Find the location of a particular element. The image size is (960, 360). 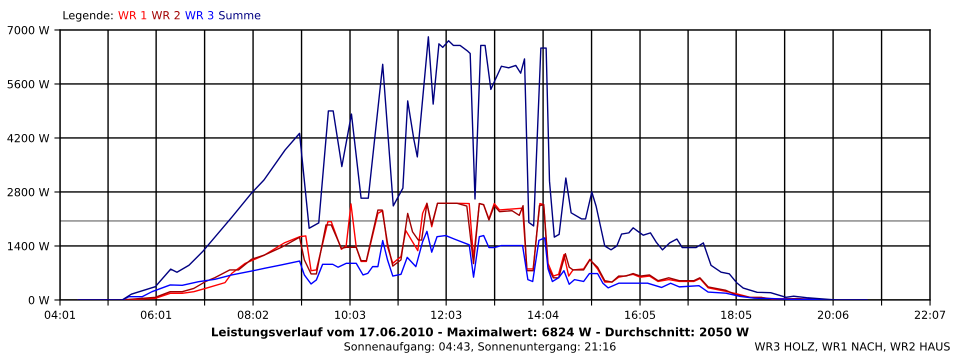

text: Sonnenaufgang: 04:43, Sonnenuntergang: 21:16 is located at coordinates (480, 347).